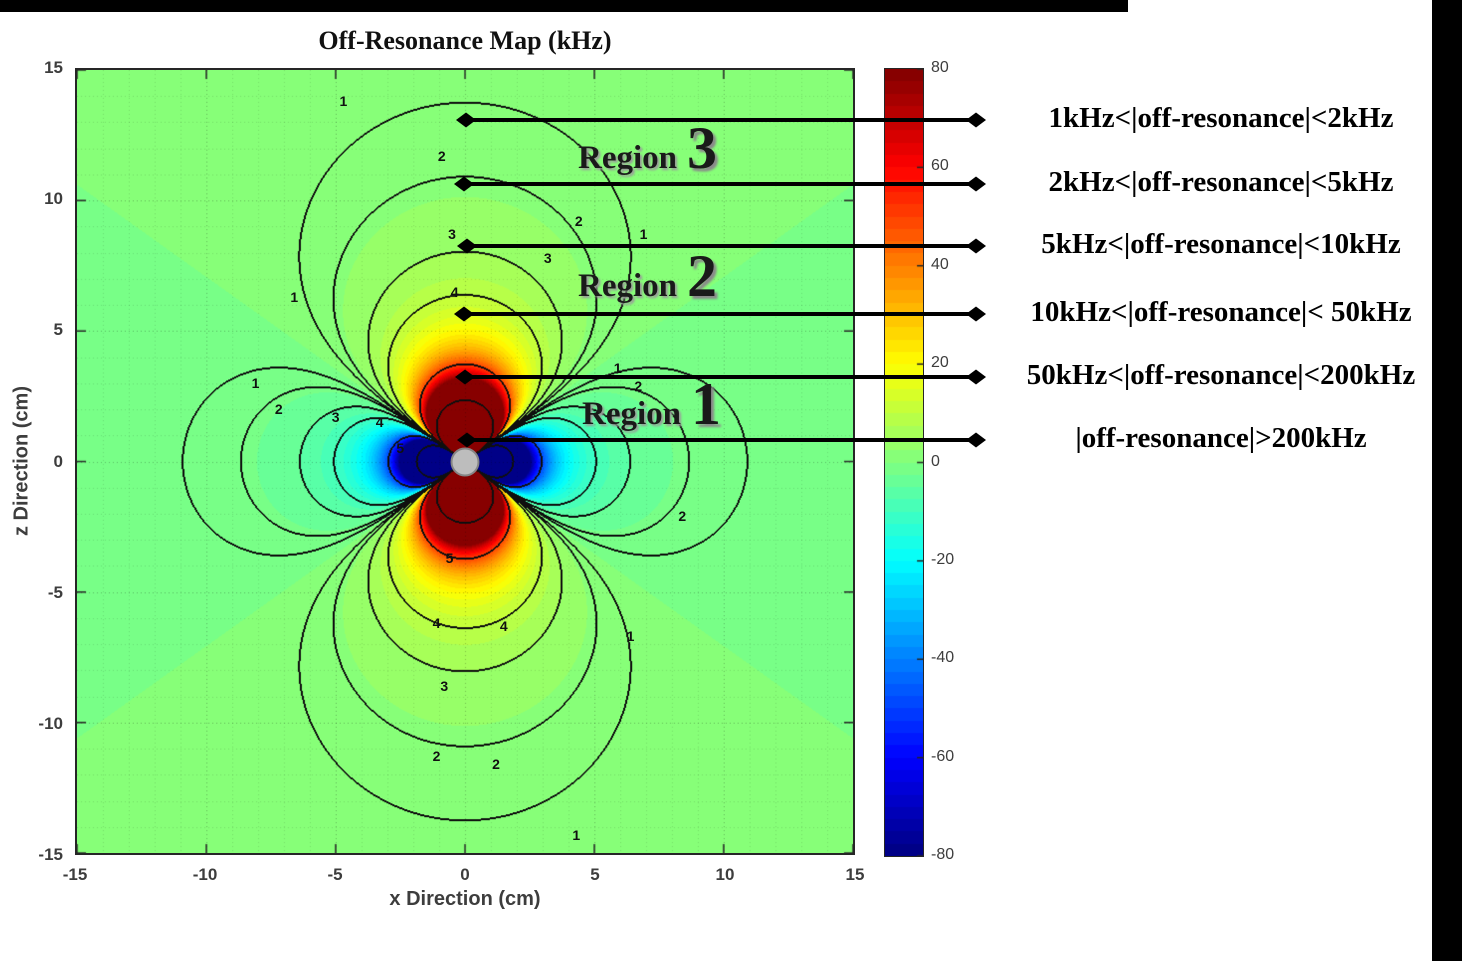 This screenshot has height=961, width=1462. I want to click on z-tick-label: -5, so click(55, 592).